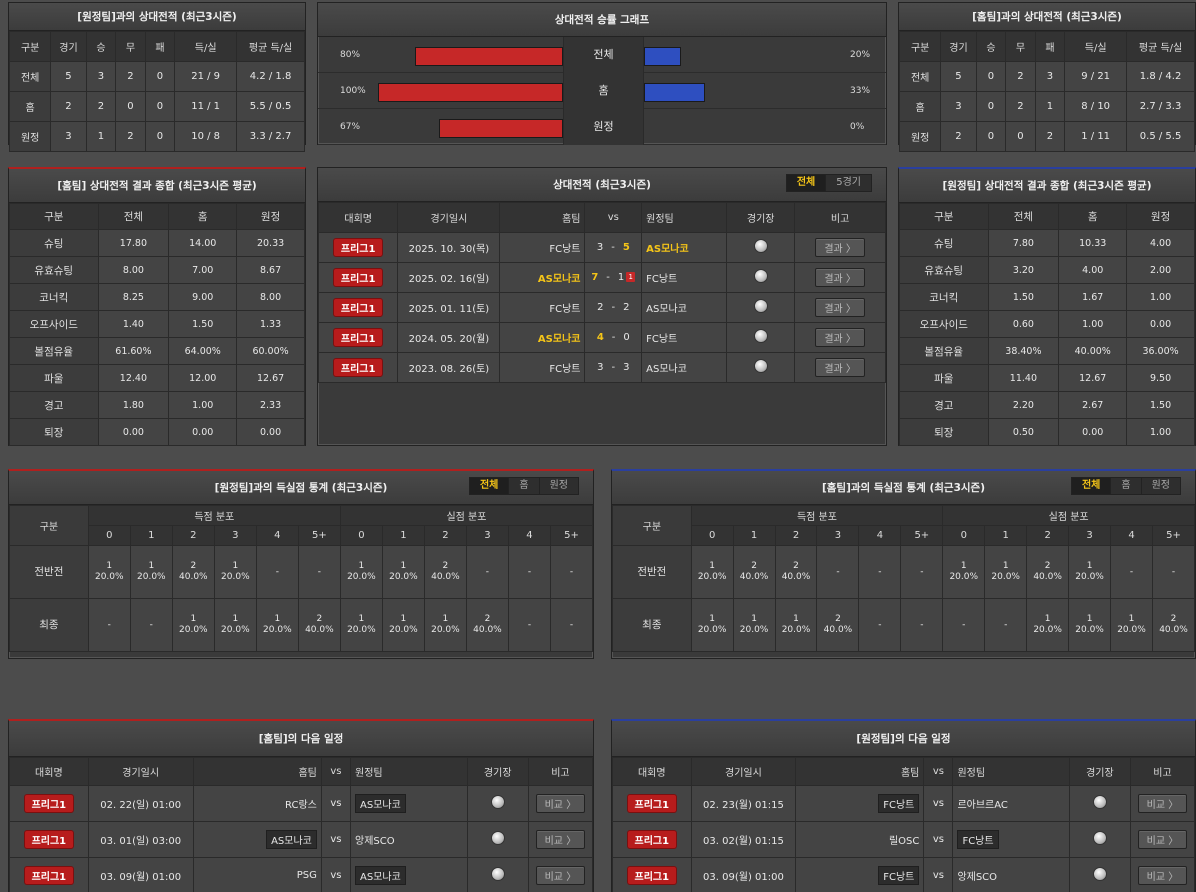  Describe the element at coordinates (156, 76) in the screenshot. I see `table-row: 전체 5 3 2 0 21 / 9 4.2 / 1.8` at that location.